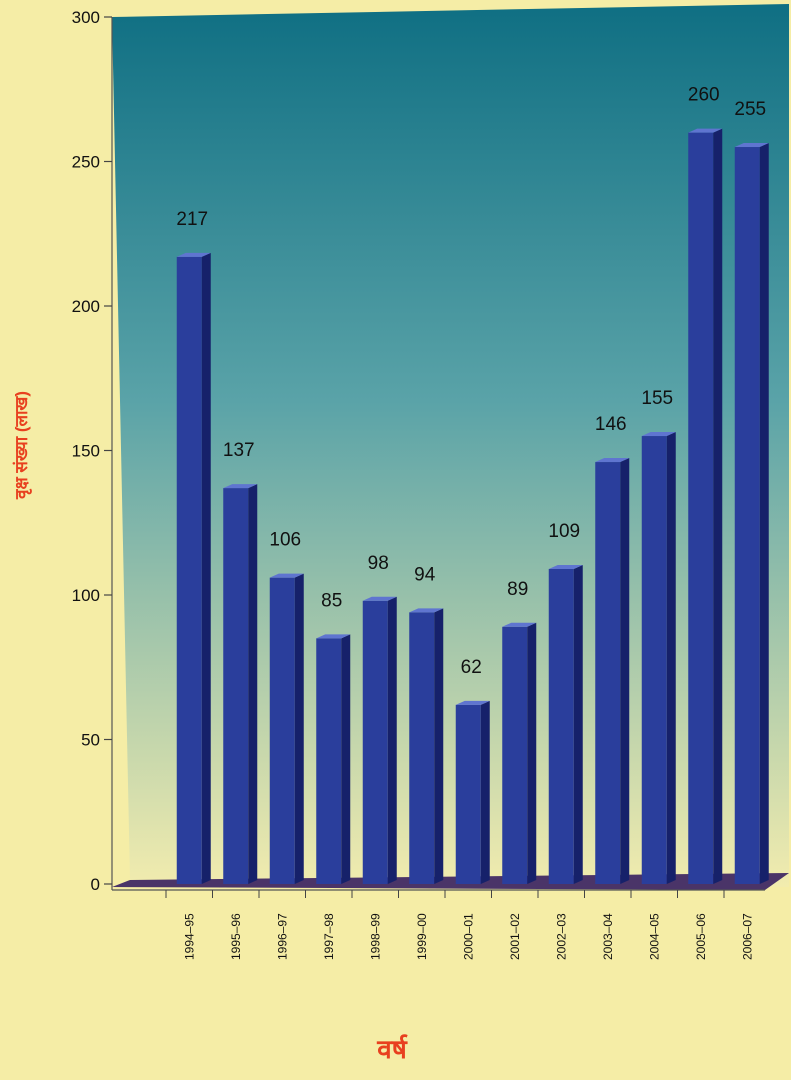  I want to click on x-tick-label: 2002–03, so click(561, 936).